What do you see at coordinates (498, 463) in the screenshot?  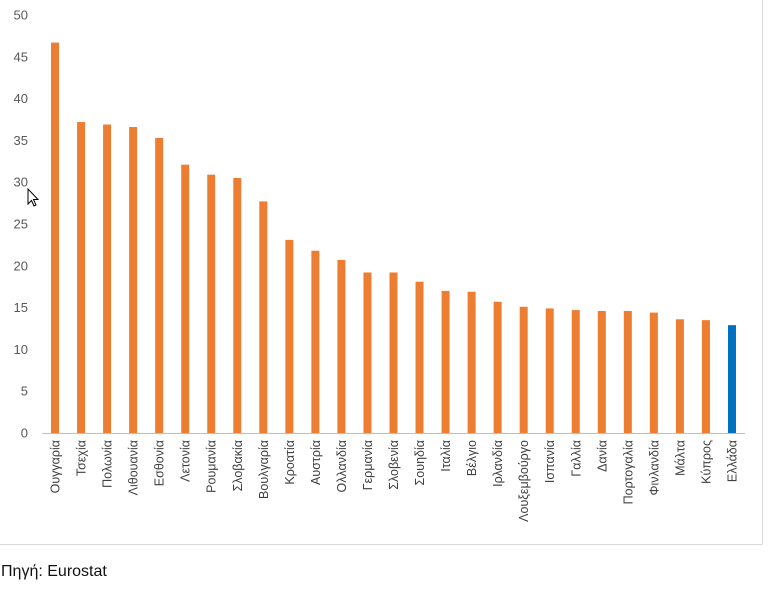 I see `x-category-label: Ιρλανδία` at bounding box center [498, 463].